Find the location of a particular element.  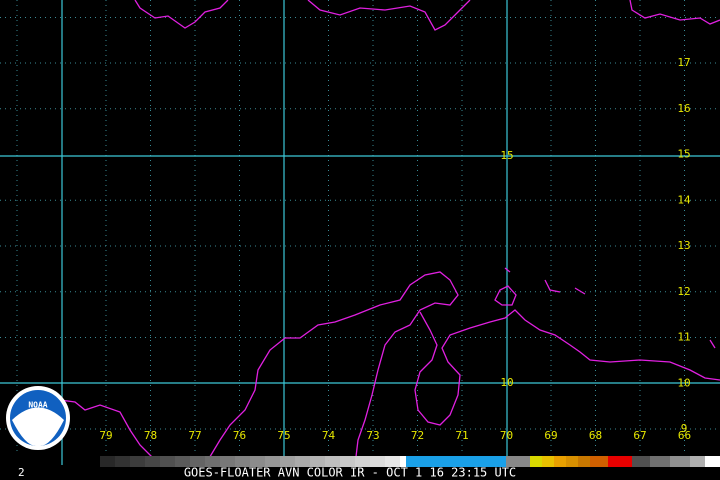

longitude-label: 79 is located at coordinates (105, 435).